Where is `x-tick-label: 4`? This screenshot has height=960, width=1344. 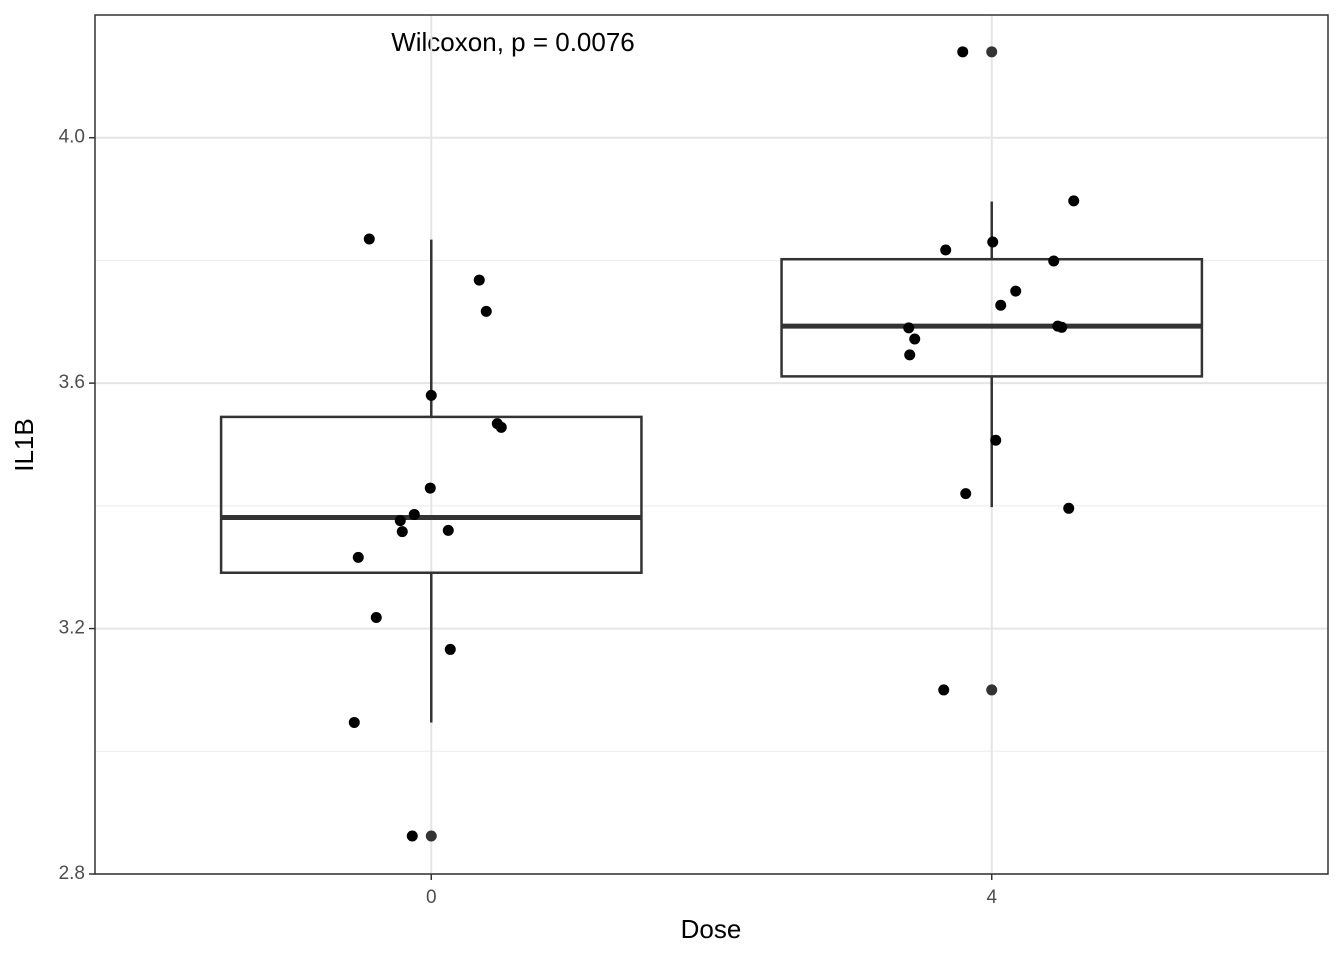 x-tick-label: 4 is located at coordinates (991, 897).